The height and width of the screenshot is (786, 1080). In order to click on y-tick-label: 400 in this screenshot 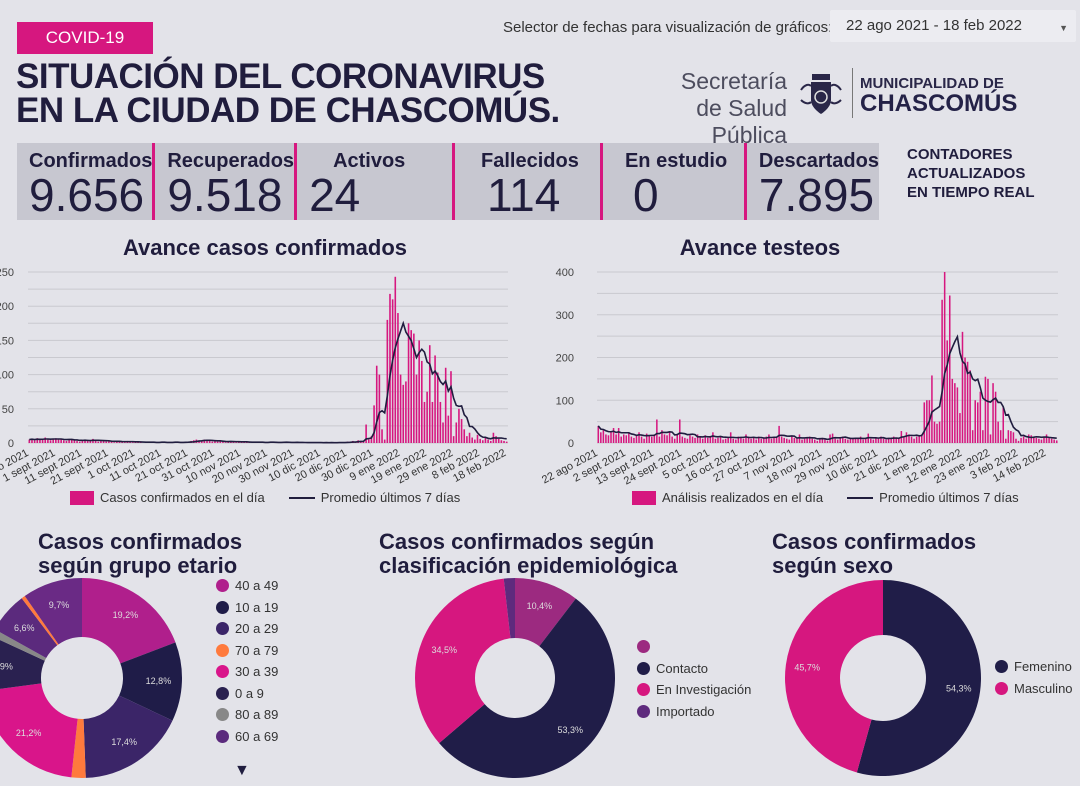, I will do `click(565, 273)`.